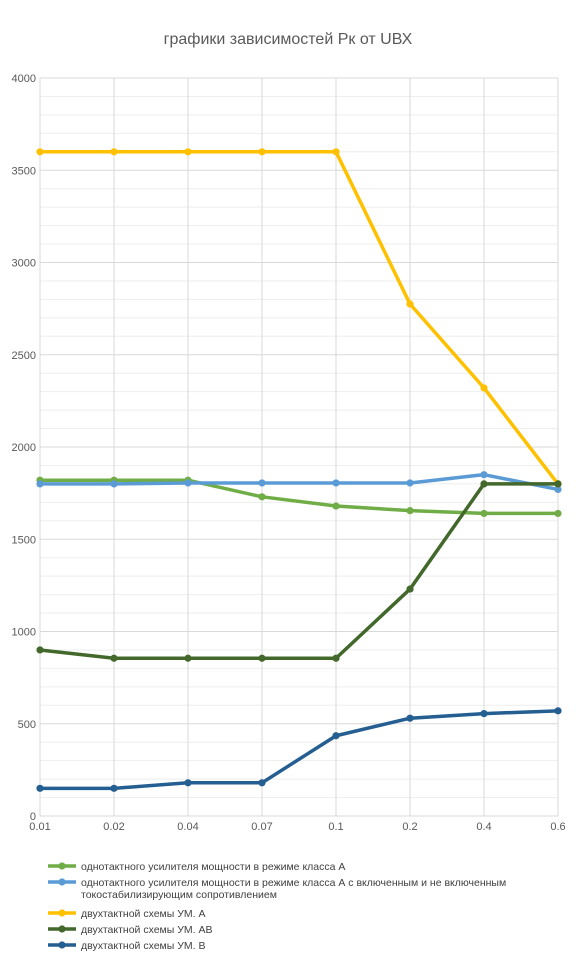 This screenshot has height=953, width=576. What do you see at coordinates (261, 827) in the screenshot?
I see `x-tick-label: 0.07` at bounding box center [261, 827].